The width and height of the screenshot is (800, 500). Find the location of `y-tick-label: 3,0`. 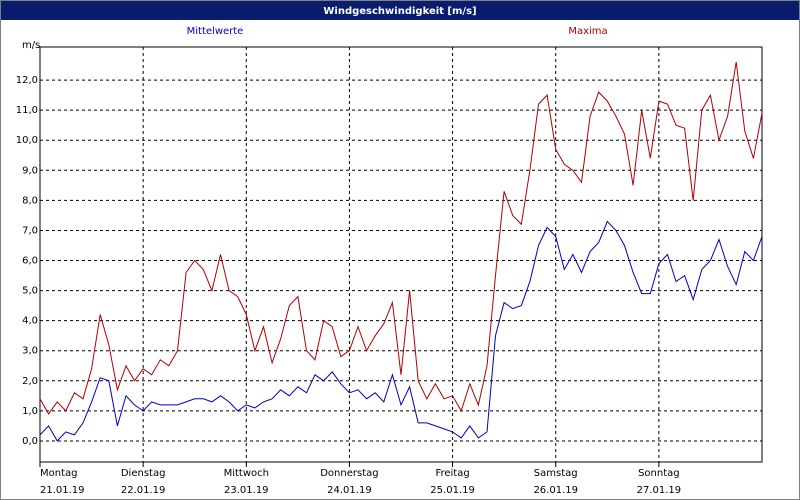

y-tick-label: 3,0 is located at coordinates (30, 351).